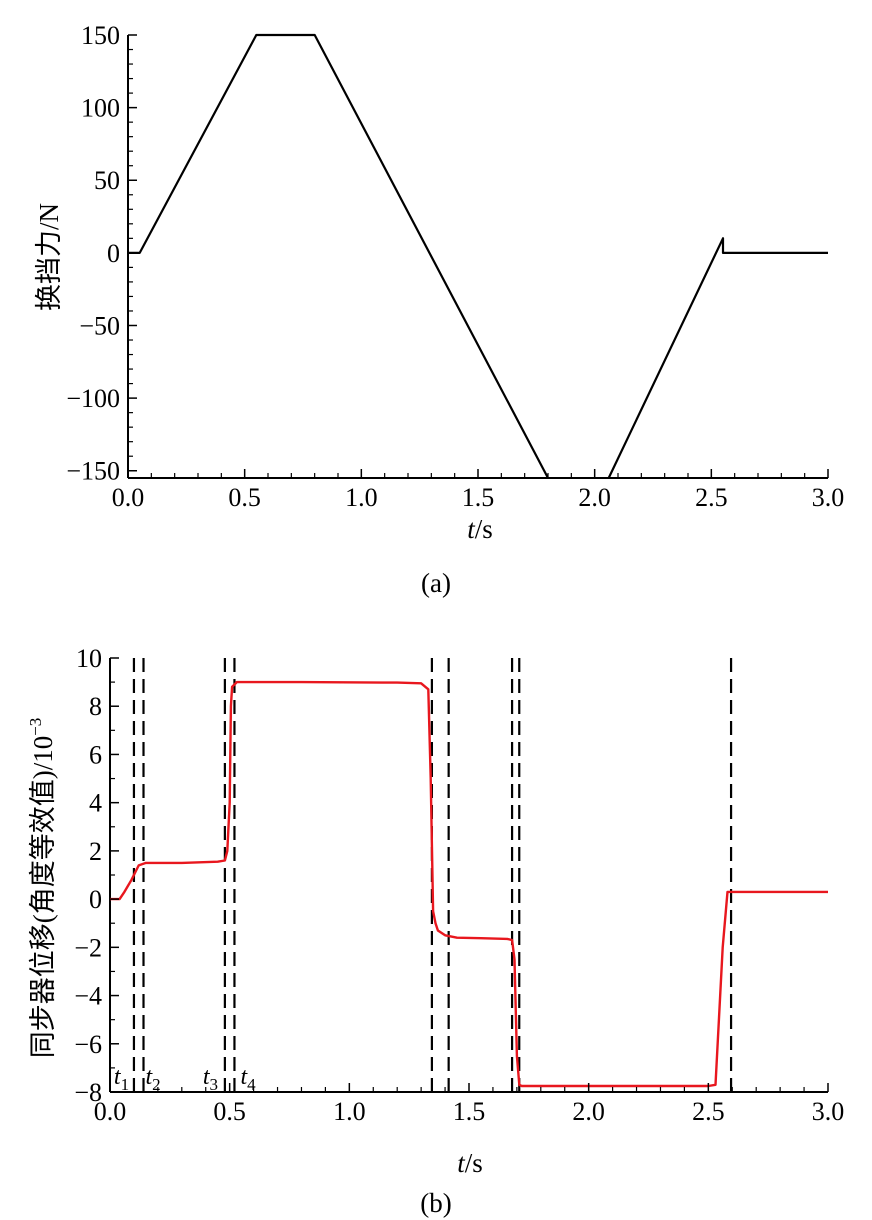 The height and width of the screenshot is (1220, 872). What do you see at coordinates (88, 1092) in the screenshot?
I see `chart-b-y-tick-label: −8` at bounding box center [88, 1092].